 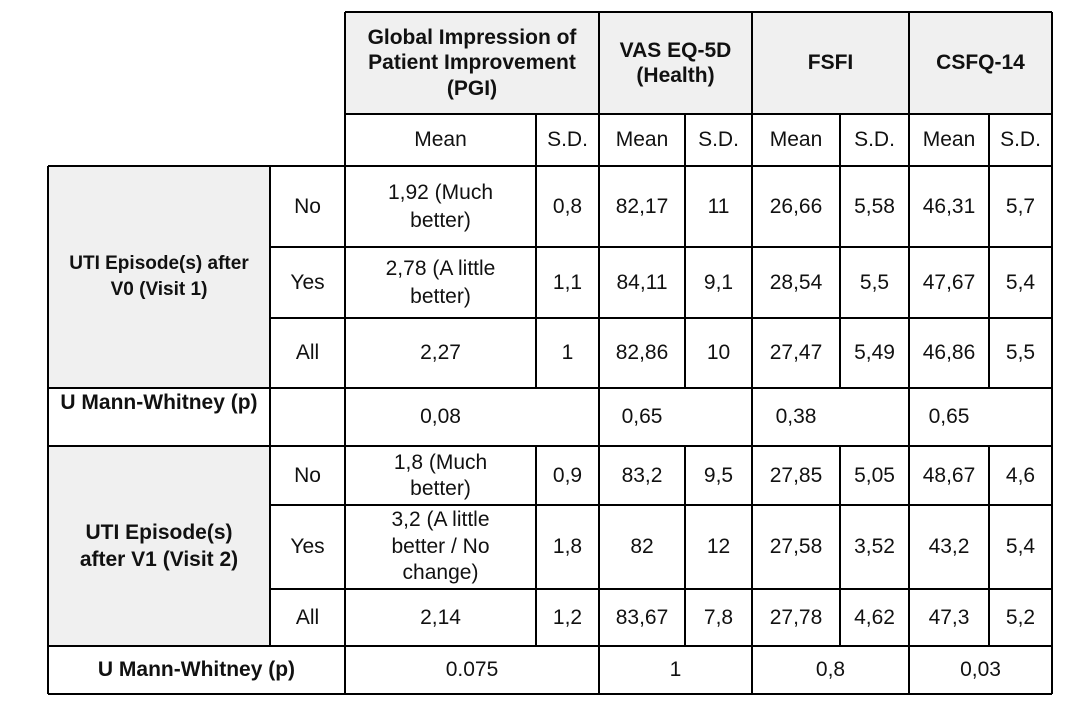 I want to click on group1-row-all-vas-sd: 10, so click(x=718, y=353).